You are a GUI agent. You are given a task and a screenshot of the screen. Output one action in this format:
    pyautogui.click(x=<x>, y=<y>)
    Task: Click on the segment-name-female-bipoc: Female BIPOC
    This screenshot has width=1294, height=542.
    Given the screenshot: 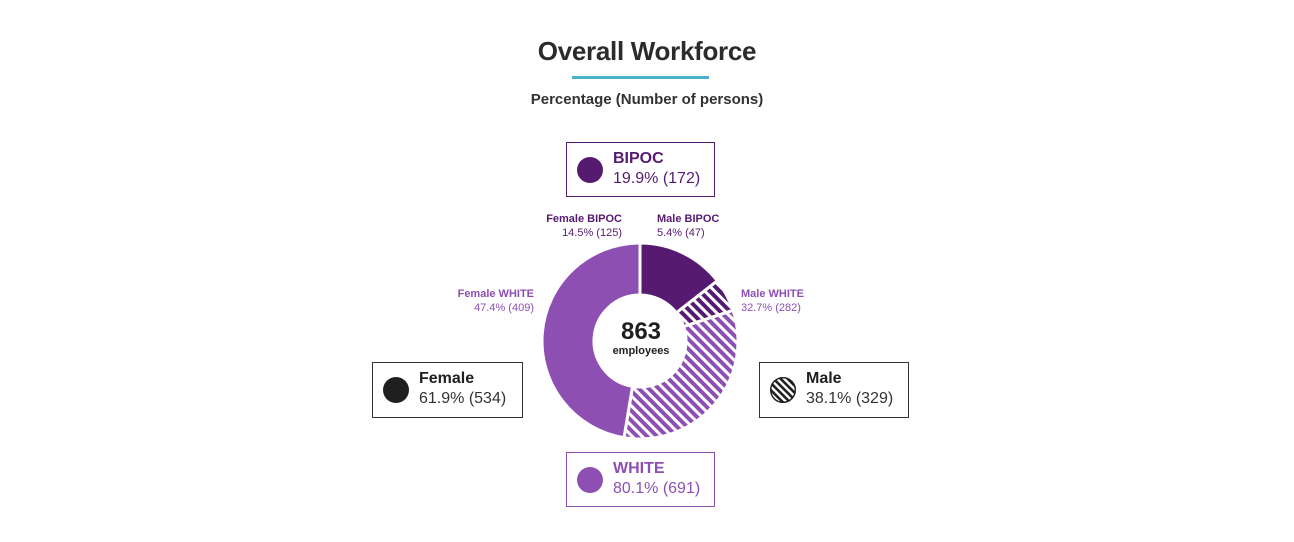 What is the action you would take?
    pyautogui.click(x=584, y=219)
    